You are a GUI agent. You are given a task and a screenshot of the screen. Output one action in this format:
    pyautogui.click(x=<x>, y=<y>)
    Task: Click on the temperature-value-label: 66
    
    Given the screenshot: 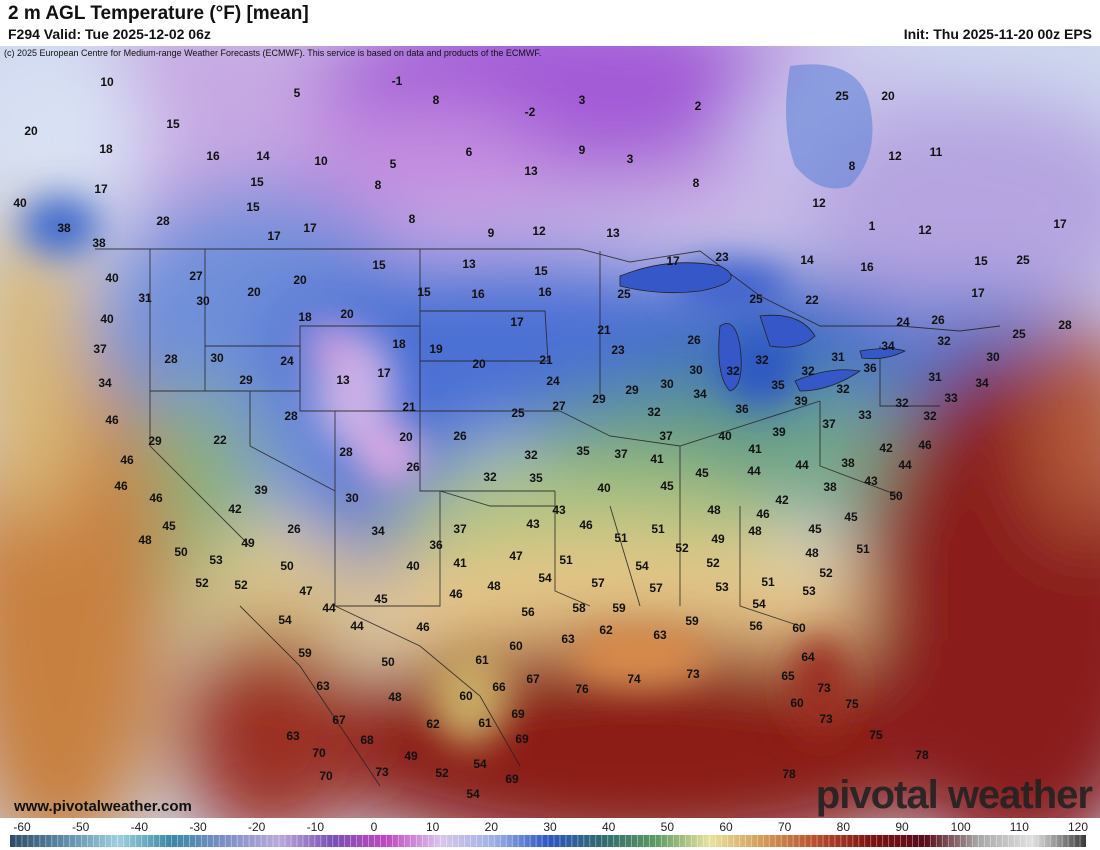 What is the action you would take?
    pyautogui.click(x=499, y=687)
    